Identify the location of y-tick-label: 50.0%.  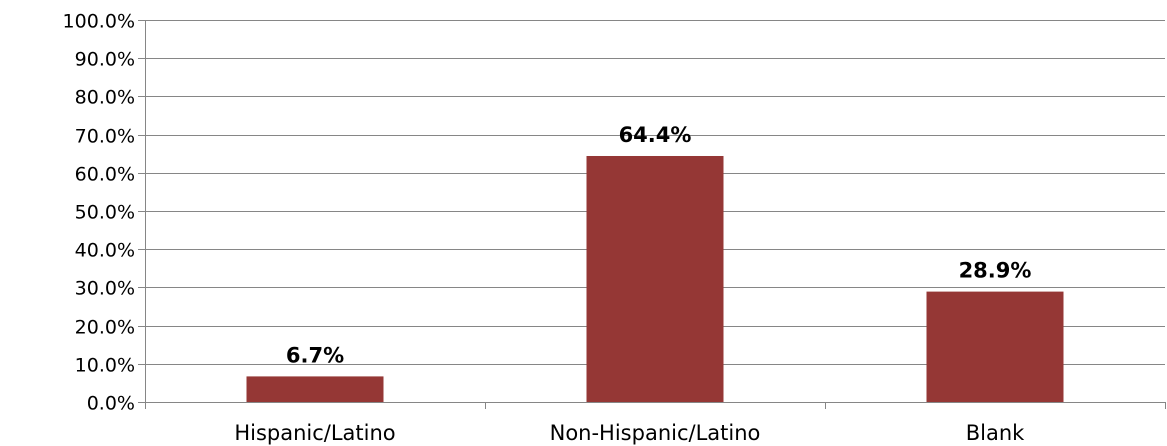
(105, 213).